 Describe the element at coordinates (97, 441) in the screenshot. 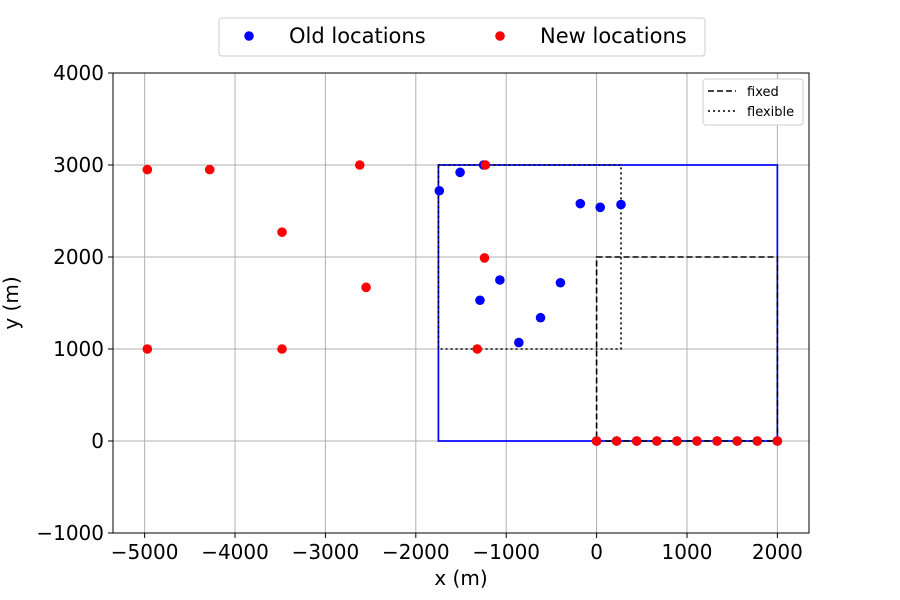

I see `y-tick-label: 0` at that location.